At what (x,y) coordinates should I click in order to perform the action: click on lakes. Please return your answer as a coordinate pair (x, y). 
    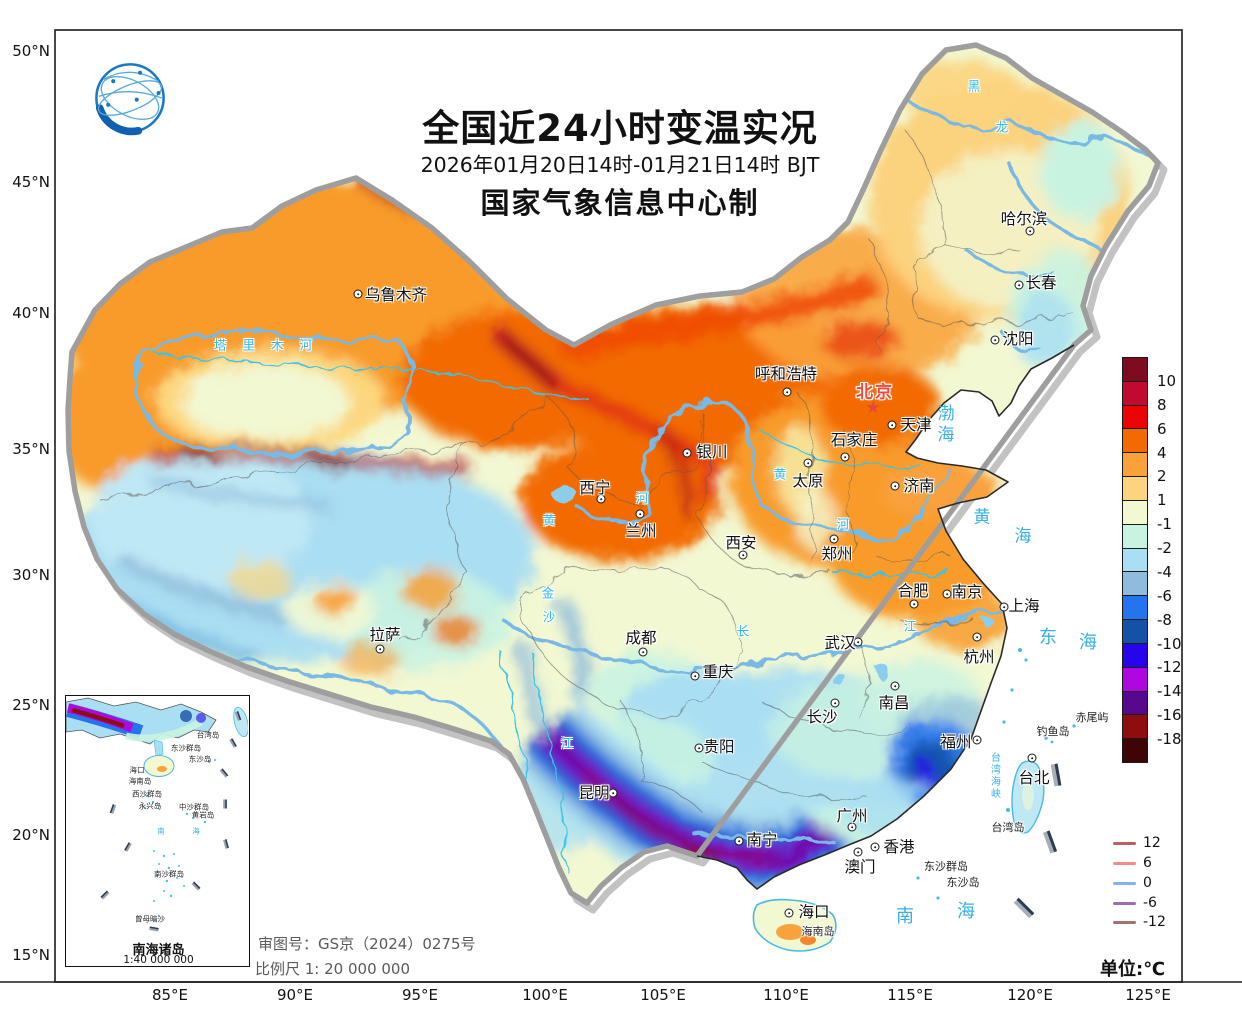
    Looking at the image, I should click on (771, 583).